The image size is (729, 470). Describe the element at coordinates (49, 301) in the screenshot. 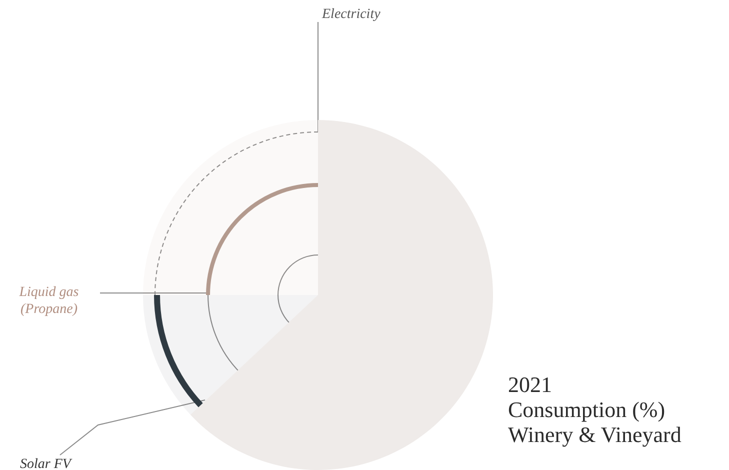

I see `slice-label: Liquid gas (Propane)` at that location.